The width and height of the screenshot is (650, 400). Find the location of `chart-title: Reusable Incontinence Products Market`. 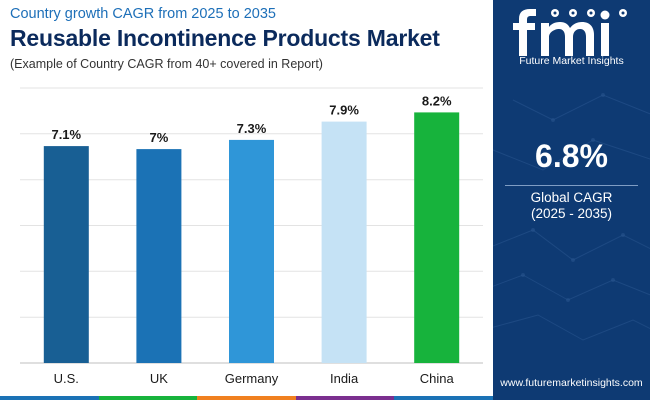

chart-title: Reusable Incontinence Products Market is located at coordinates (225, 38).